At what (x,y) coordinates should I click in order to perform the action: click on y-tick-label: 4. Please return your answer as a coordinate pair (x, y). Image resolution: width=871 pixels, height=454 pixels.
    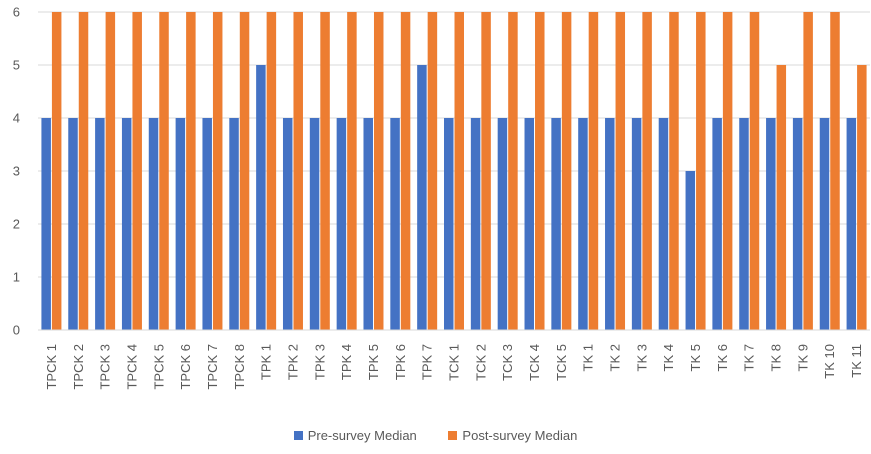
    Looking at the image, I should click on (16, 118).